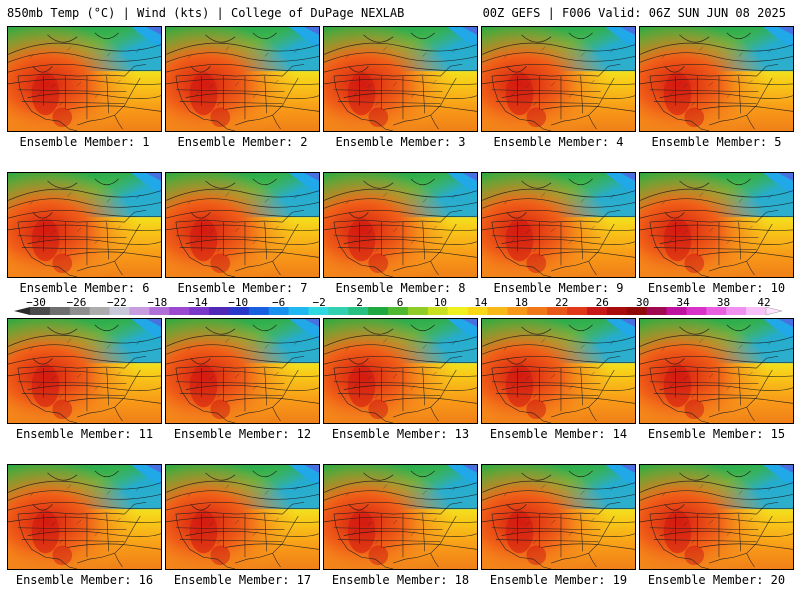 The width and height of the screenshot is (800, 600). Describe the element at coordinates (242, 434) in the screenshot. I see `ensemble-member-label: Ensemble Member: 12` at that location.